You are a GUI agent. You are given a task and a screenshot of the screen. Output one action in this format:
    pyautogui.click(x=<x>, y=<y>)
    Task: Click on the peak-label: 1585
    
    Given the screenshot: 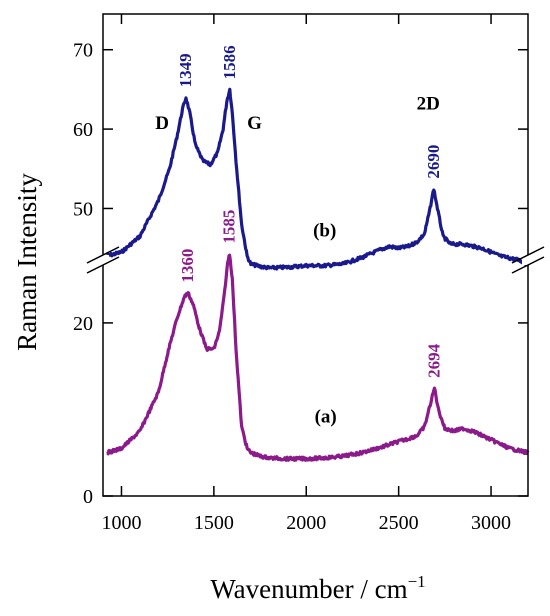 What is the action you would take?
    pyautogui.click(x=229, y=227)
    